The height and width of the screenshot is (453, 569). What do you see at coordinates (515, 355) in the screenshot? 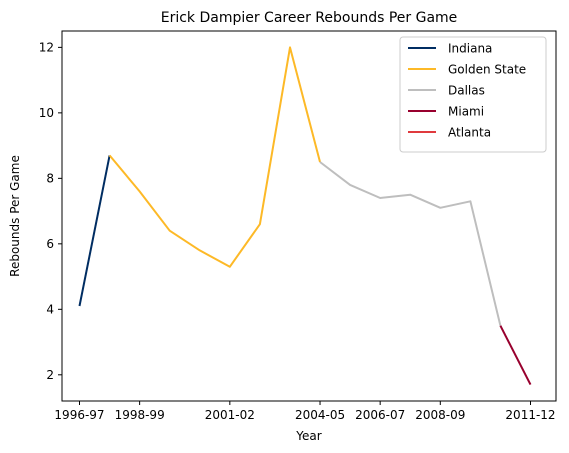
I see `series-line-miami` at bounding box center [515, 355].